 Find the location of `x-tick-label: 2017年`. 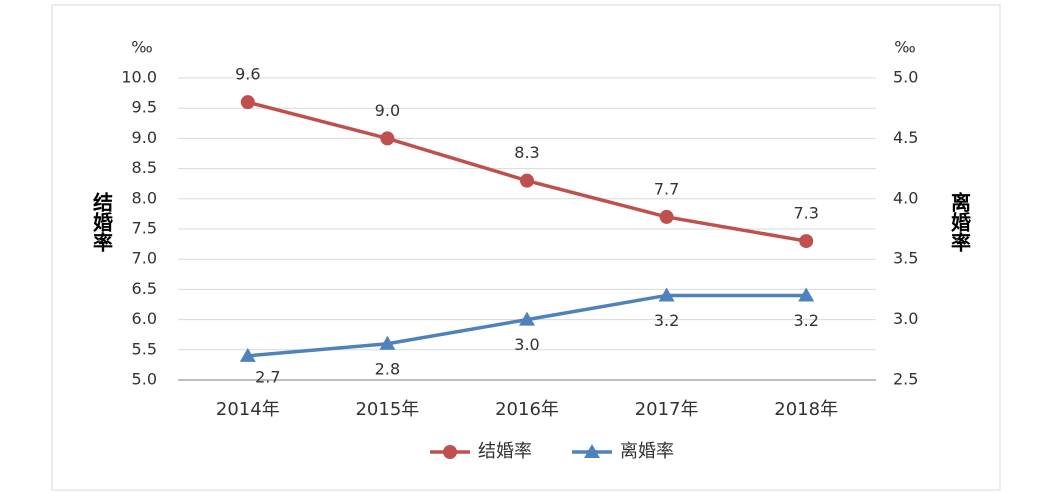

x-tick-label: 2017年 is located at coordinates (667, 409).